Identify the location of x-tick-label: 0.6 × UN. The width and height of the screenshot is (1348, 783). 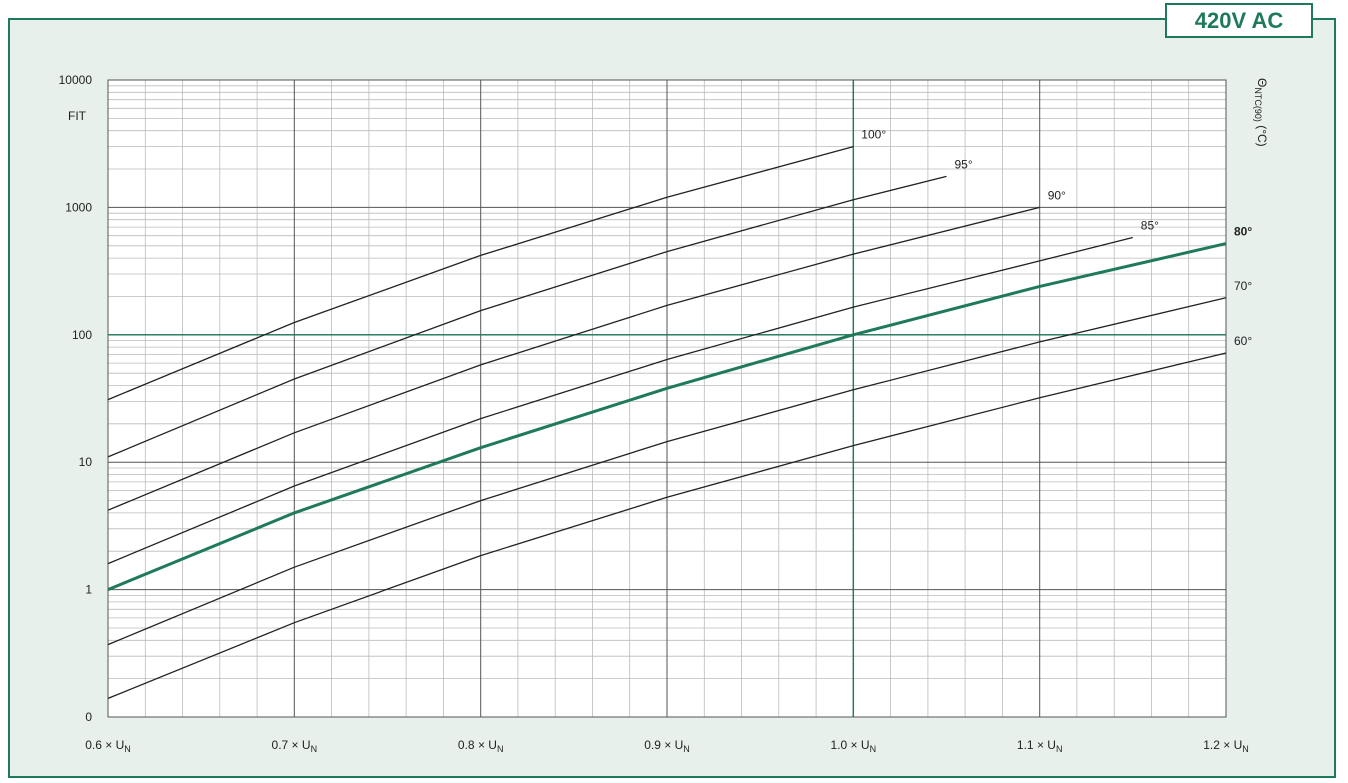
(108, 746).